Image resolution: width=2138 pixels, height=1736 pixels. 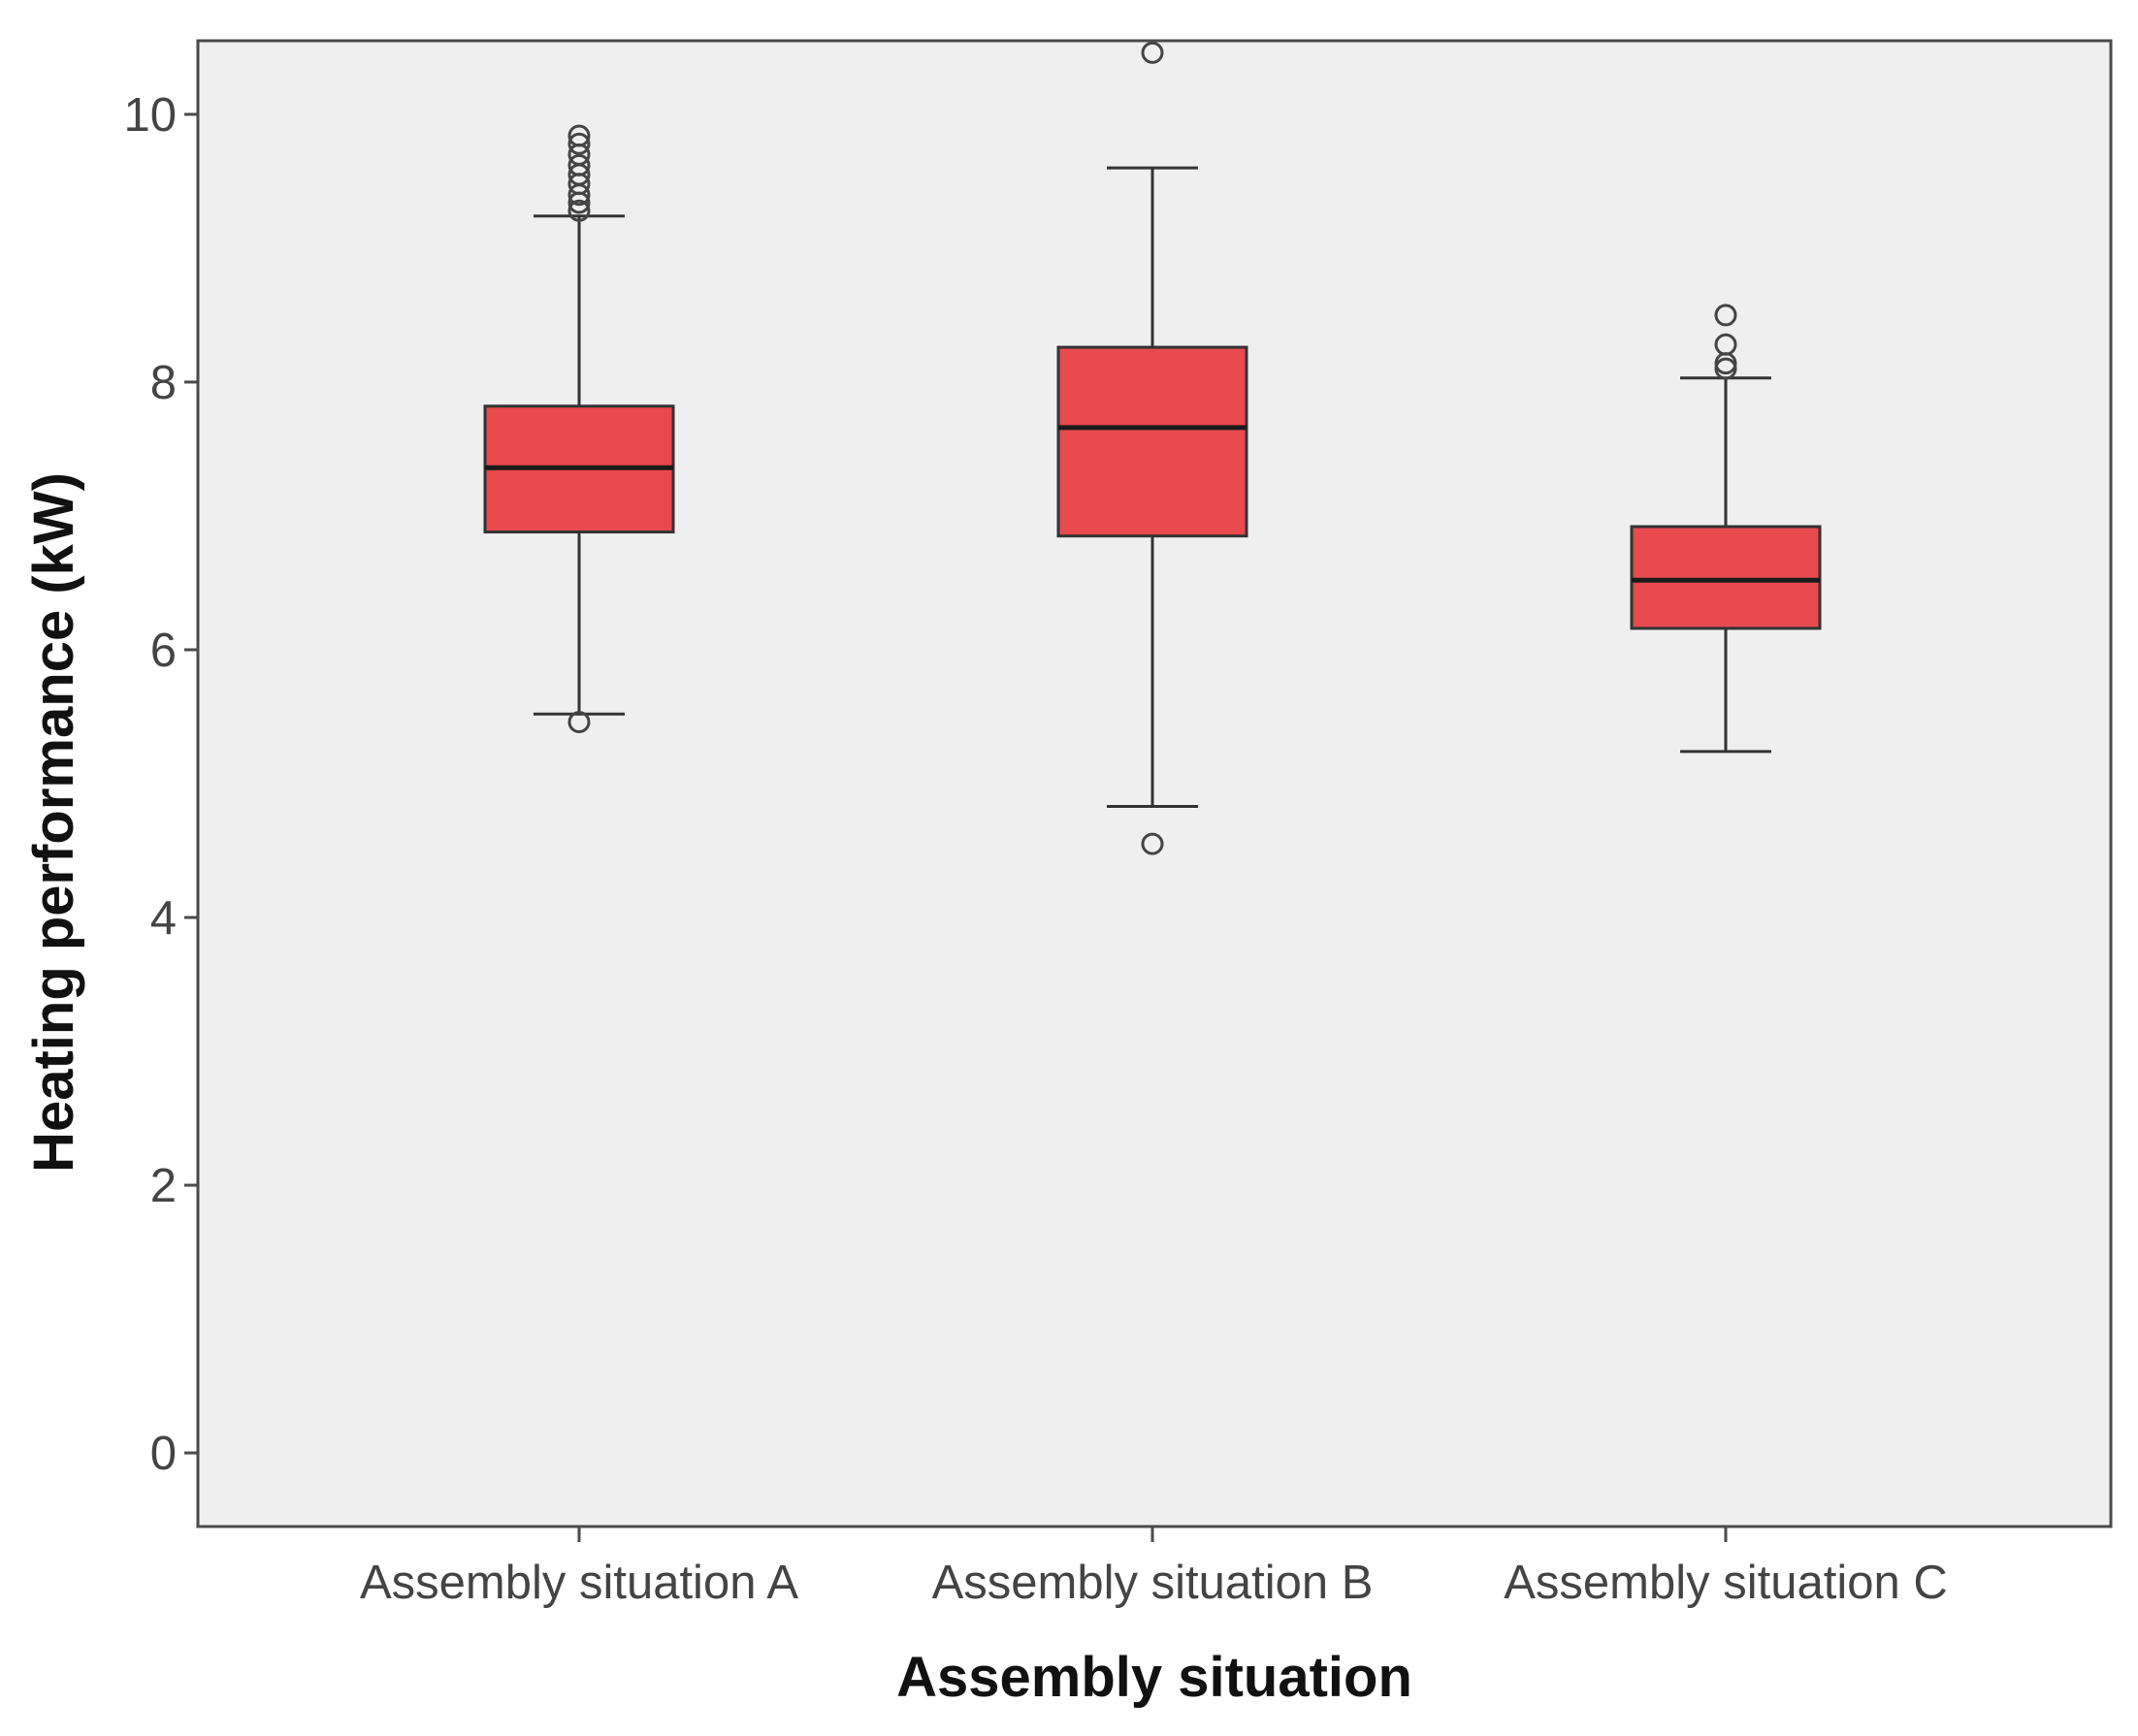 I want to click on y-axis: 0 2 4 6 8 10, so click(x=160, y=784).